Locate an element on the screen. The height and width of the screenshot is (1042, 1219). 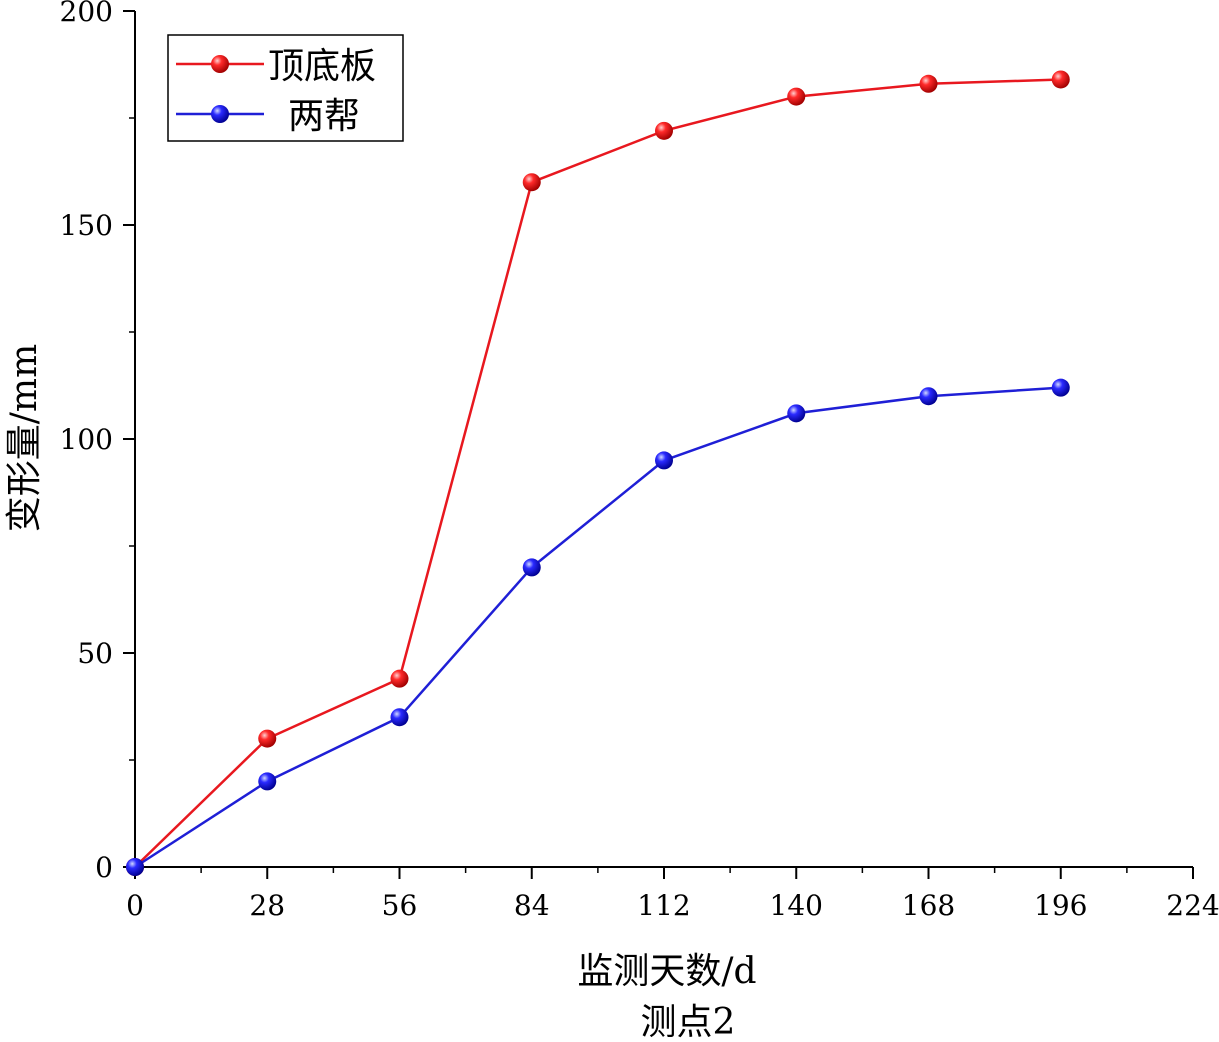
x-axis-title: 监测天数/d is located at coordinates (666, 971).